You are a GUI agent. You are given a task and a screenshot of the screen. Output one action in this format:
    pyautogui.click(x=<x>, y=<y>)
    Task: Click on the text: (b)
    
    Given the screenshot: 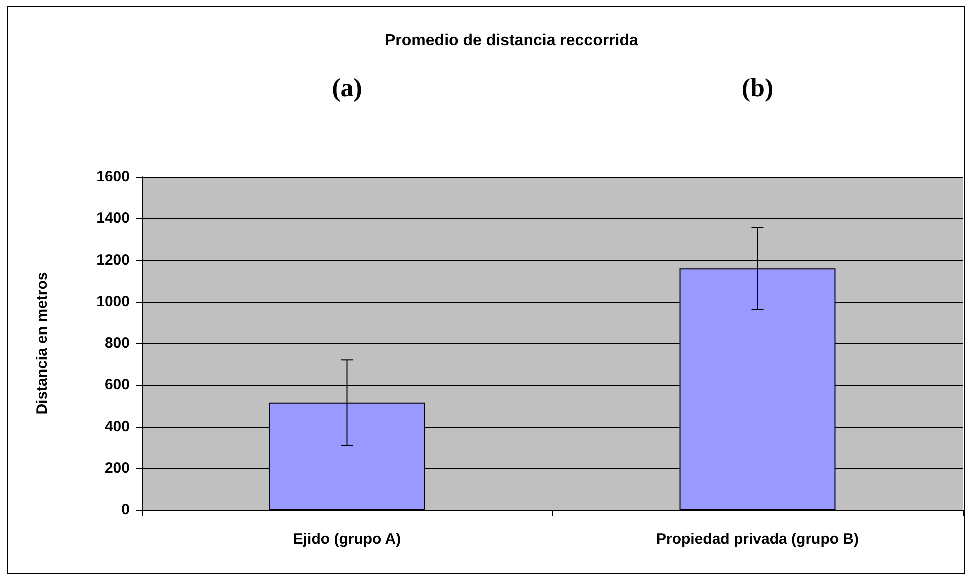 What is the action you would take?
    pyautogui.click(x=758, y=88)
    